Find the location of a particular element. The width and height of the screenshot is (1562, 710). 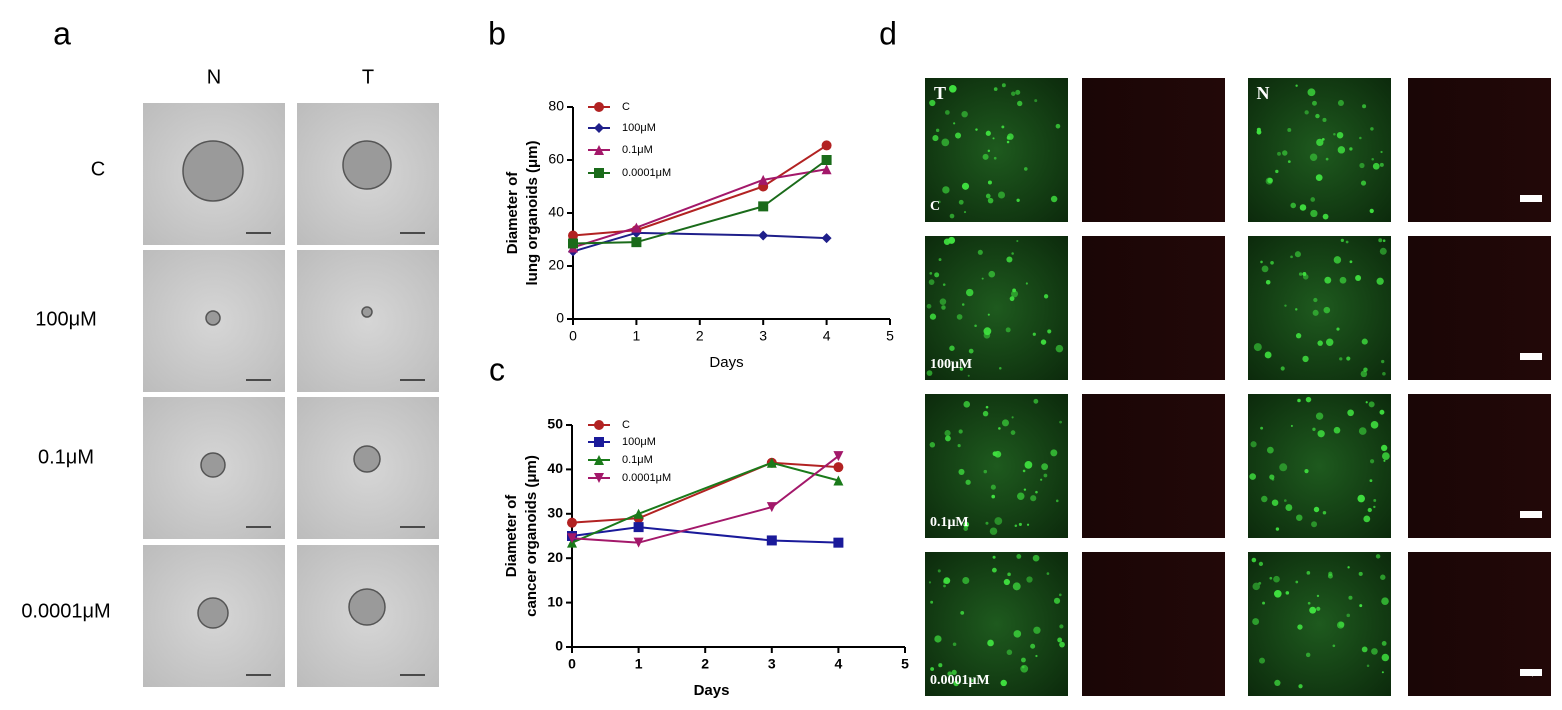

column-label: T is located at coordinates (940, 93).